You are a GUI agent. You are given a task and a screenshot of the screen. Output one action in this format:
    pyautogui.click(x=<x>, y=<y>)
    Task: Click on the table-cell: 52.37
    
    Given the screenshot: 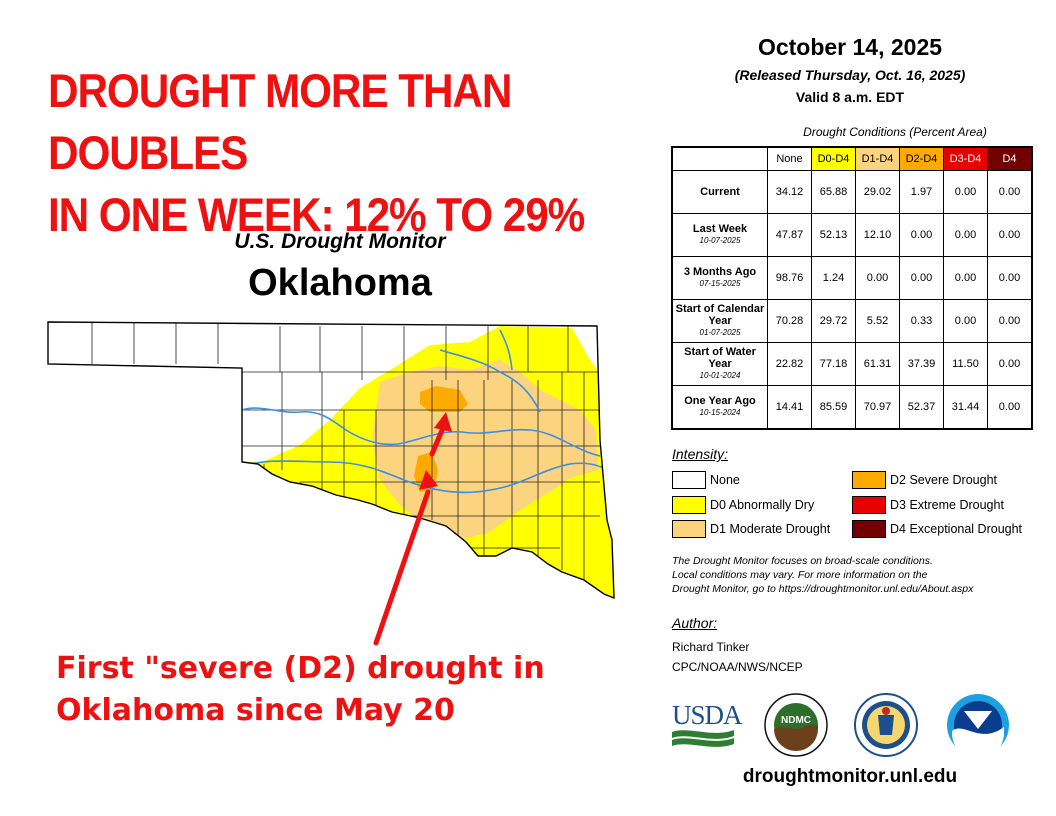 What is the action you would take?
    pyautogui.click(x=921, y=407)
    